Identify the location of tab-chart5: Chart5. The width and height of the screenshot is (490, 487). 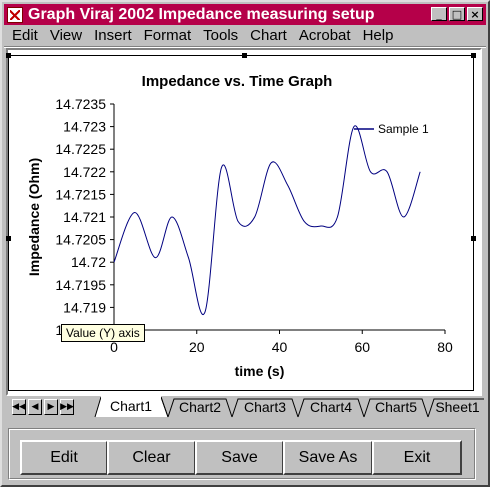
(396, 407).